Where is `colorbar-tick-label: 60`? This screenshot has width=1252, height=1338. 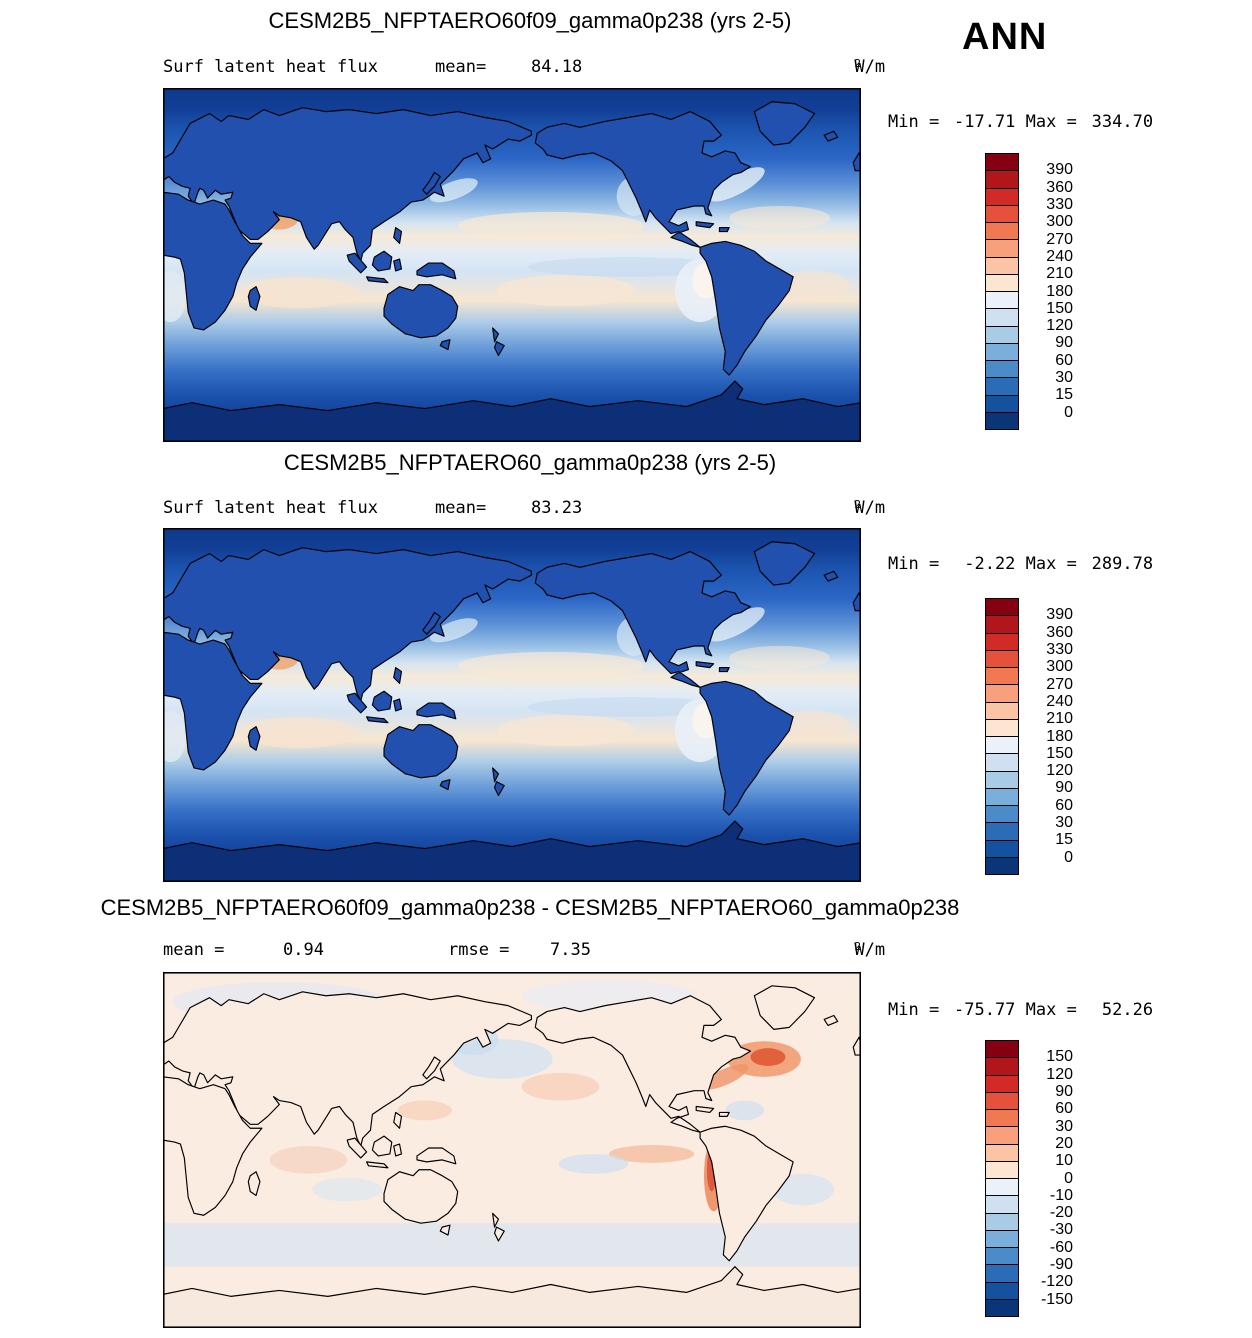 colorbar-tick-label: 60 is located at coordinates (1064, 360).